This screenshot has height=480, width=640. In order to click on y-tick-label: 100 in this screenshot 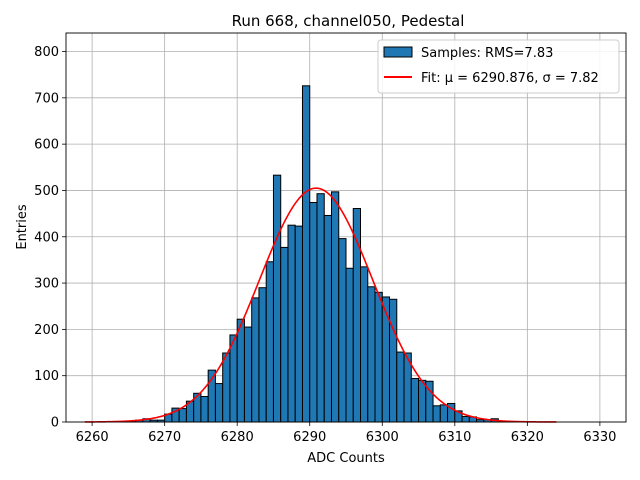, I will do `click(46, 376)`.